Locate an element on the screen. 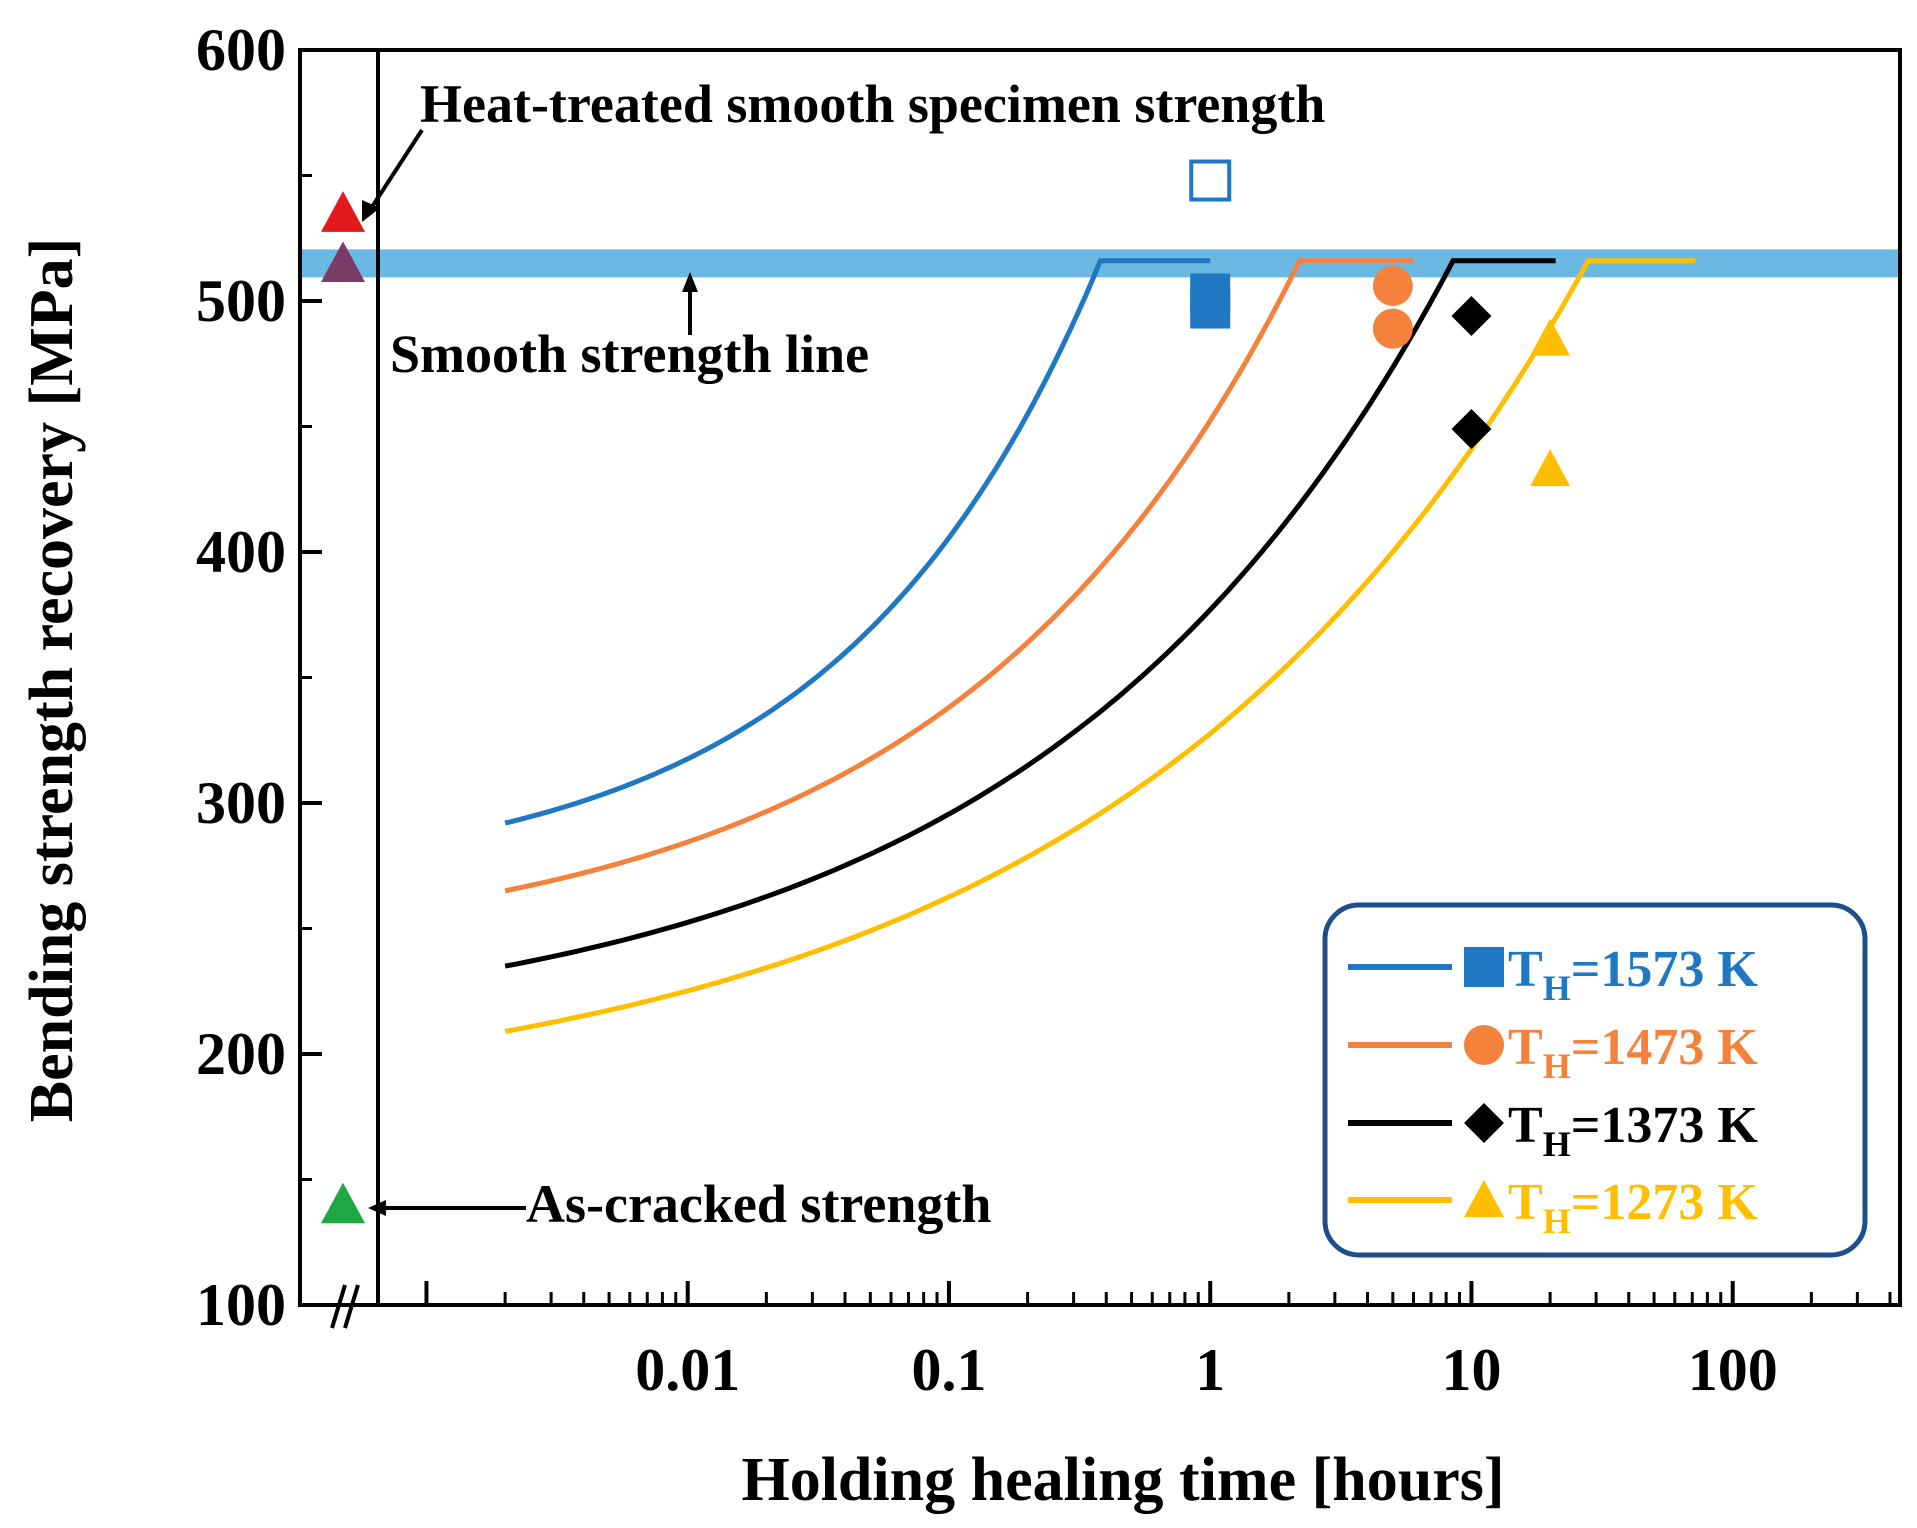 Image resolution: width=1917 pixels, height=1528 pixels. legend-label-1373-k: TH=1373 K is located at coordinates (1633, 1130).